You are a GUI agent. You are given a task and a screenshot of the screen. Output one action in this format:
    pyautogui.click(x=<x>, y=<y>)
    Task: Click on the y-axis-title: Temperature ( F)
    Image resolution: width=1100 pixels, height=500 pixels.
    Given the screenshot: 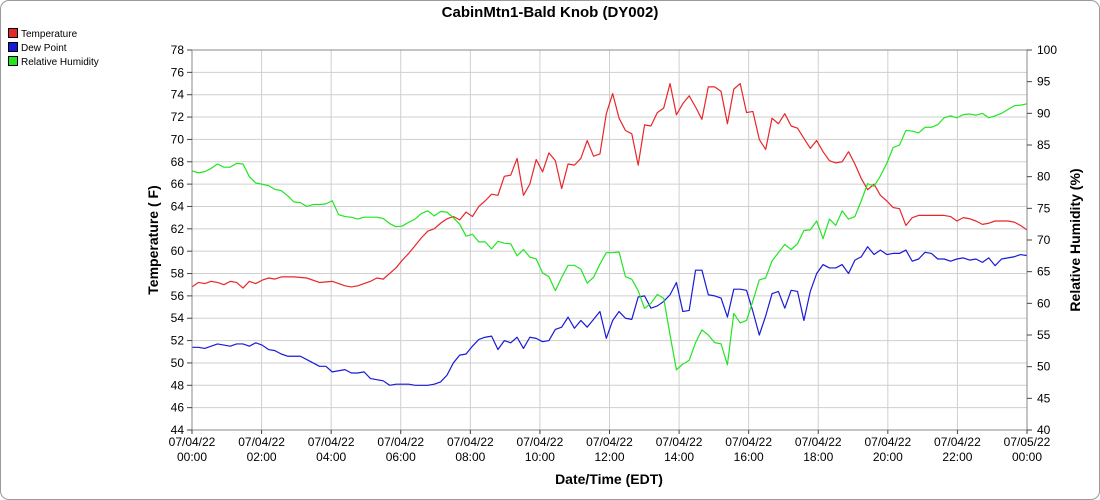 What is the action you would take?
    pyautogui.click(x=153, y=239)
    